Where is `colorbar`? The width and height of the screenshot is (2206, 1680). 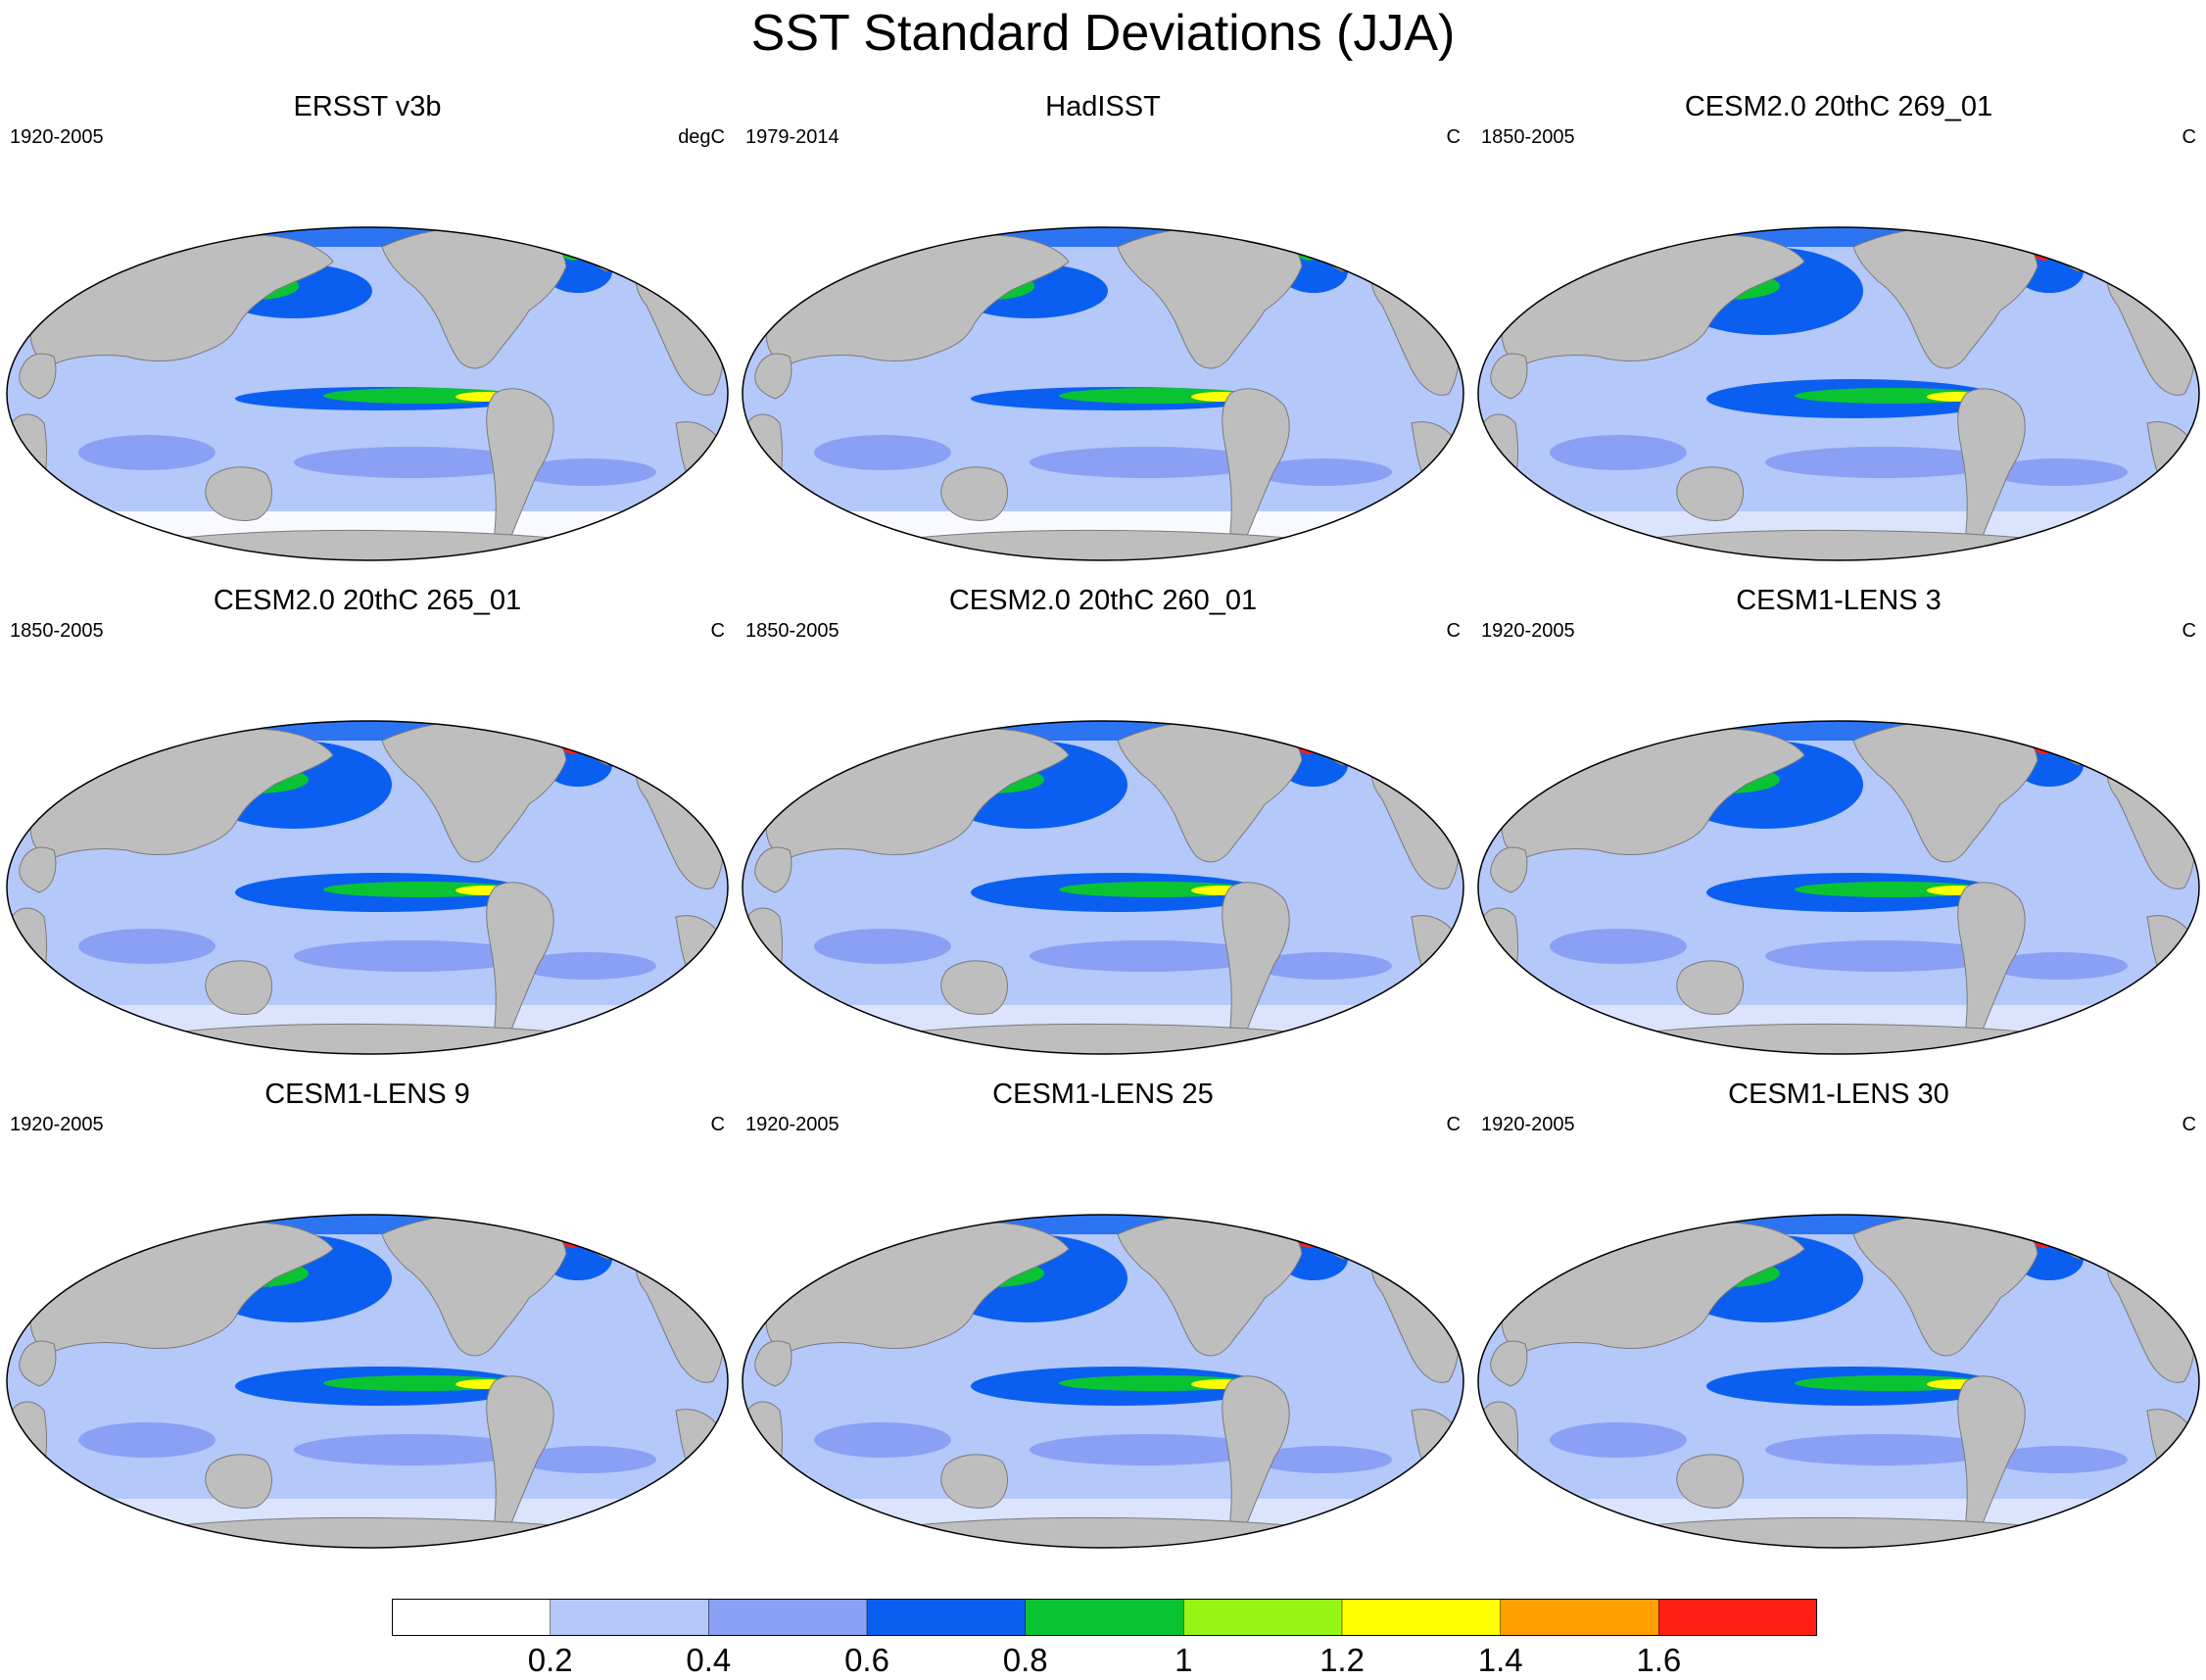
colorbar is located at coordinates (1104, 1617).